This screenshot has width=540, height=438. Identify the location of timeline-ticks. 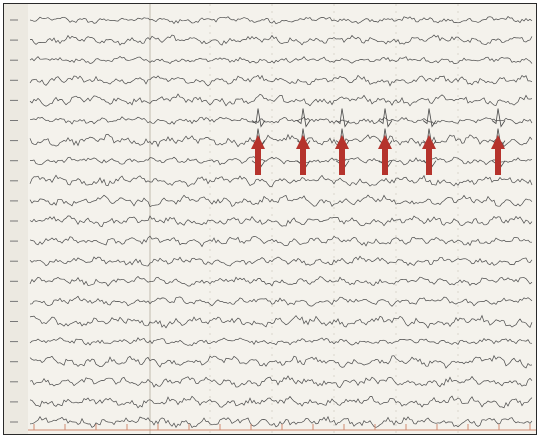
(282, 427).